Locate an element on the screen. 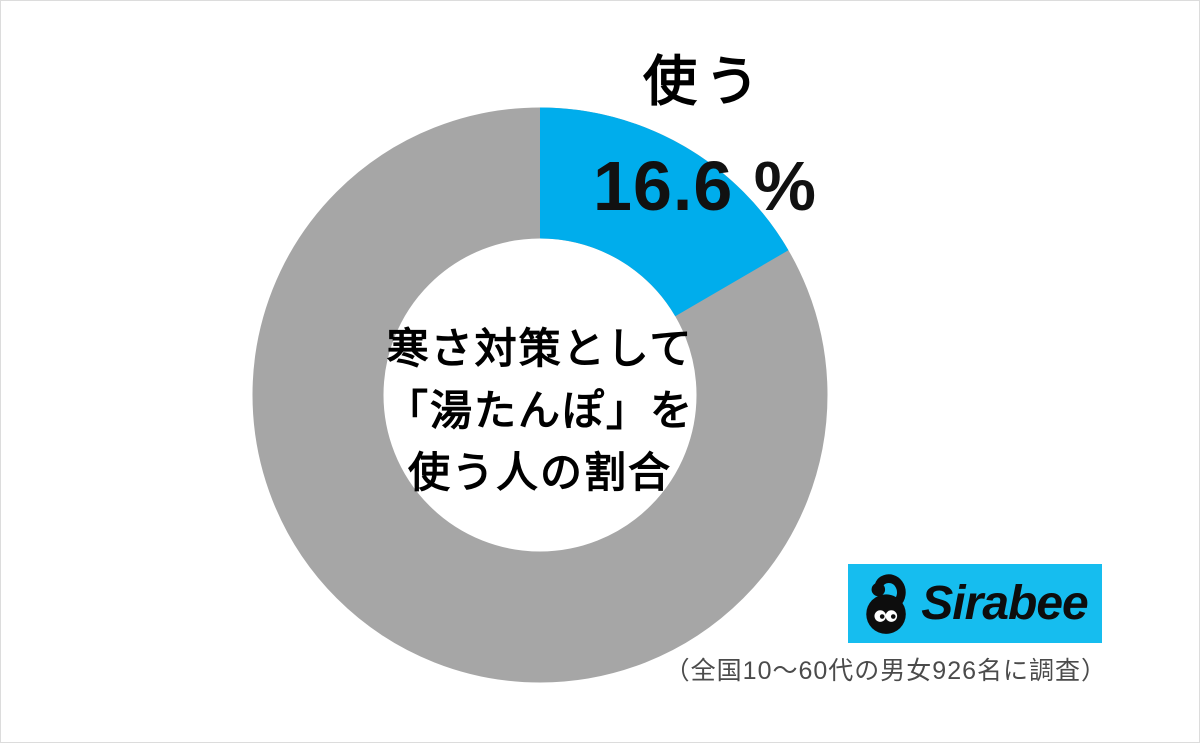 The image size is (1200, 743). slice-value: 16.6 % is located at coordinates (705, 186).